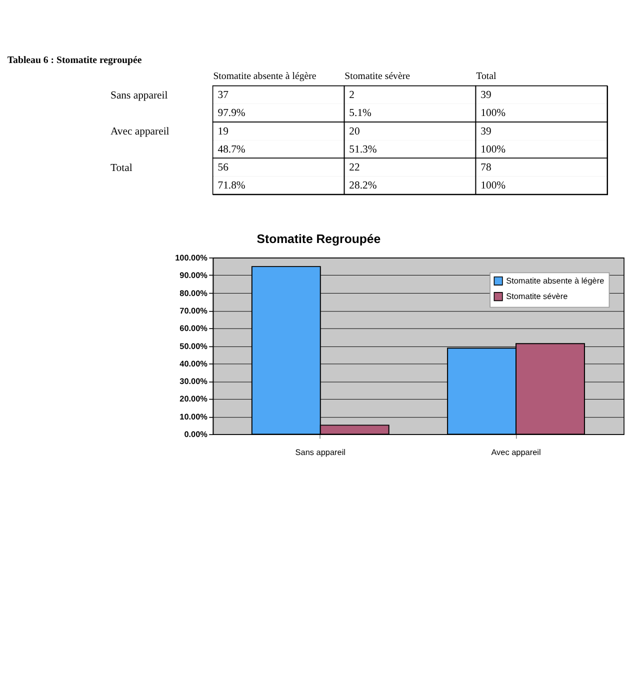 This screenshot has height=681, width=631. What do you see at coordinates (194, 346) in the screenshot?
I see `y-tick-label: 50.00%` at bounding box center [194, 346].